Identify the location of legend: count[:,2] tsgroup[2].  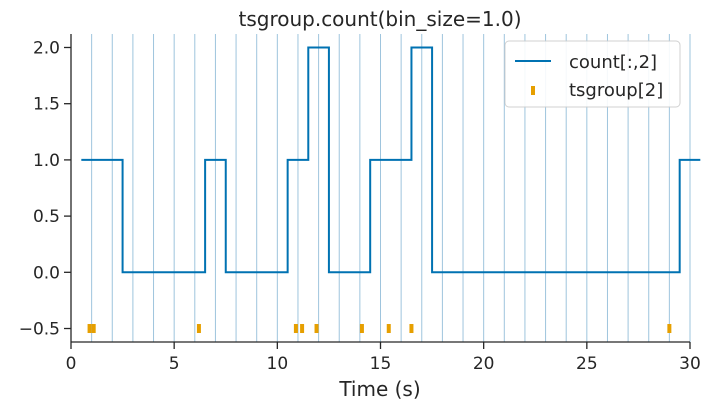
(592, 74).